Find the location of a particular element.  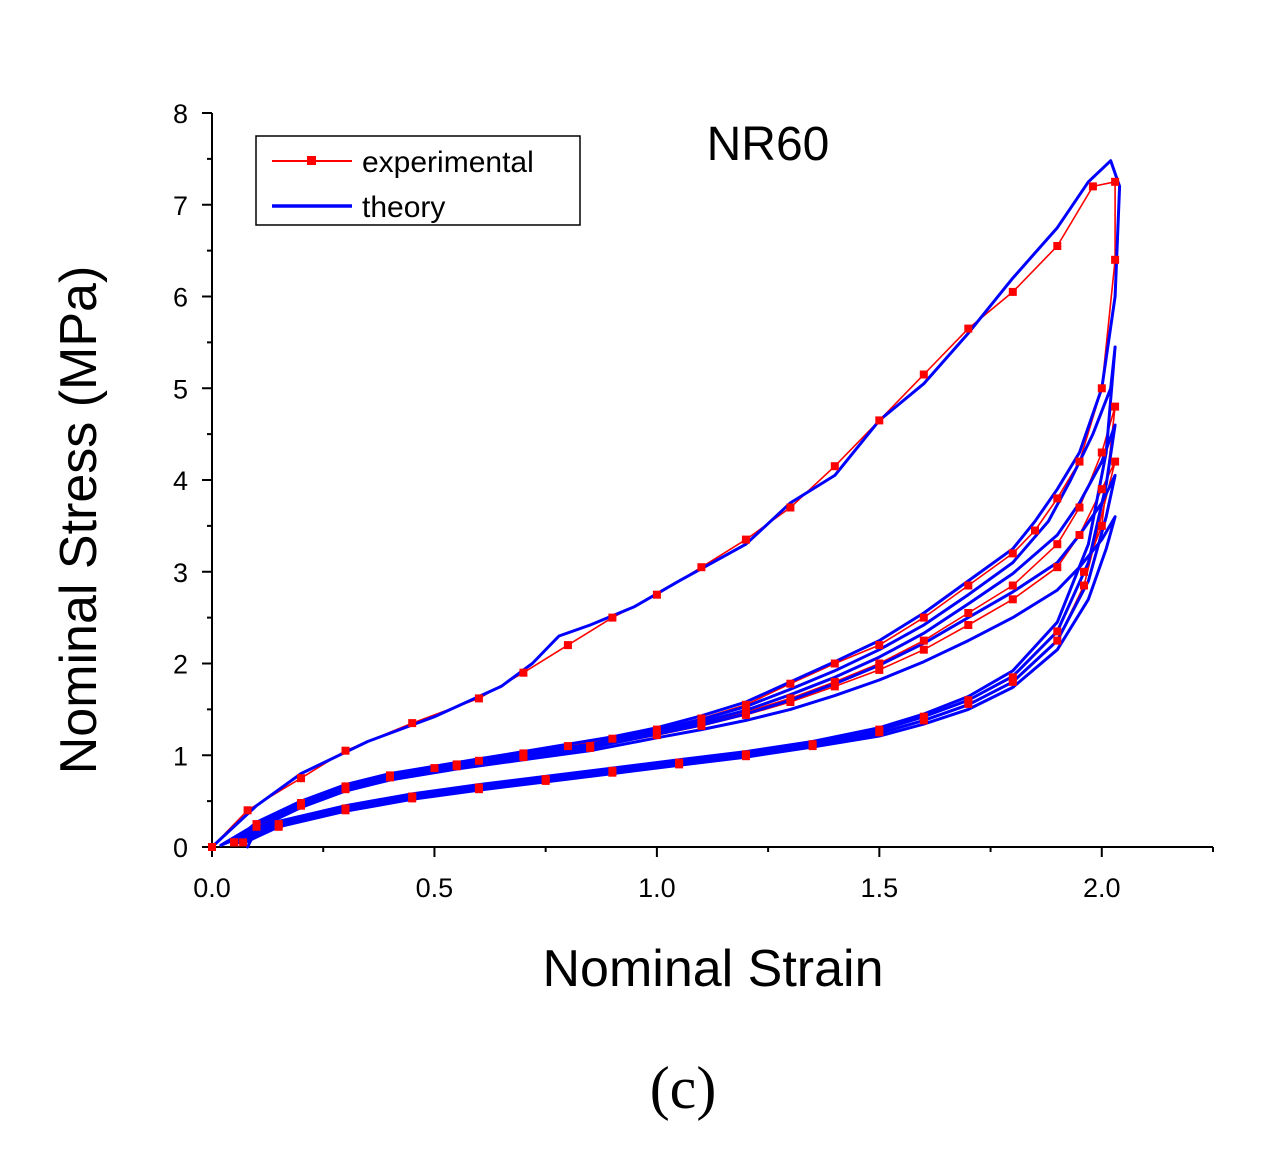

legend: experimental theory is located at coordinates (418, 180).